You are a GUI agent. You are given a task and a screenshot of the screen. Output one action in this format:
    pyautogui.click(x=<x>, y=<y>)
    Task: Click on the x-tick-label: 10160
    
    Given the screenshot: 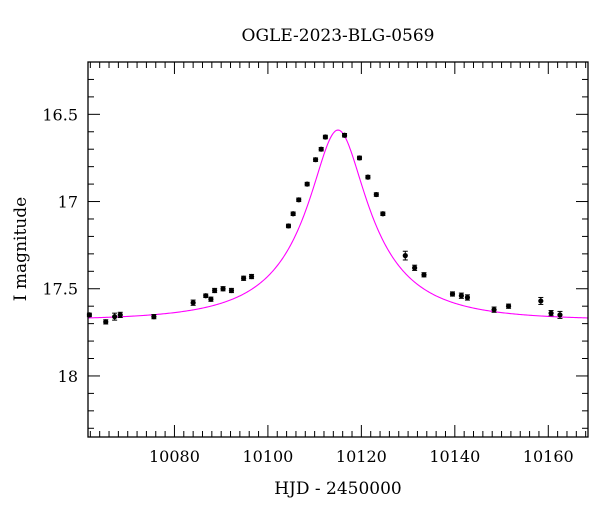 What is the action you would take?
    pyautogui.click(x=548, y=456)
    